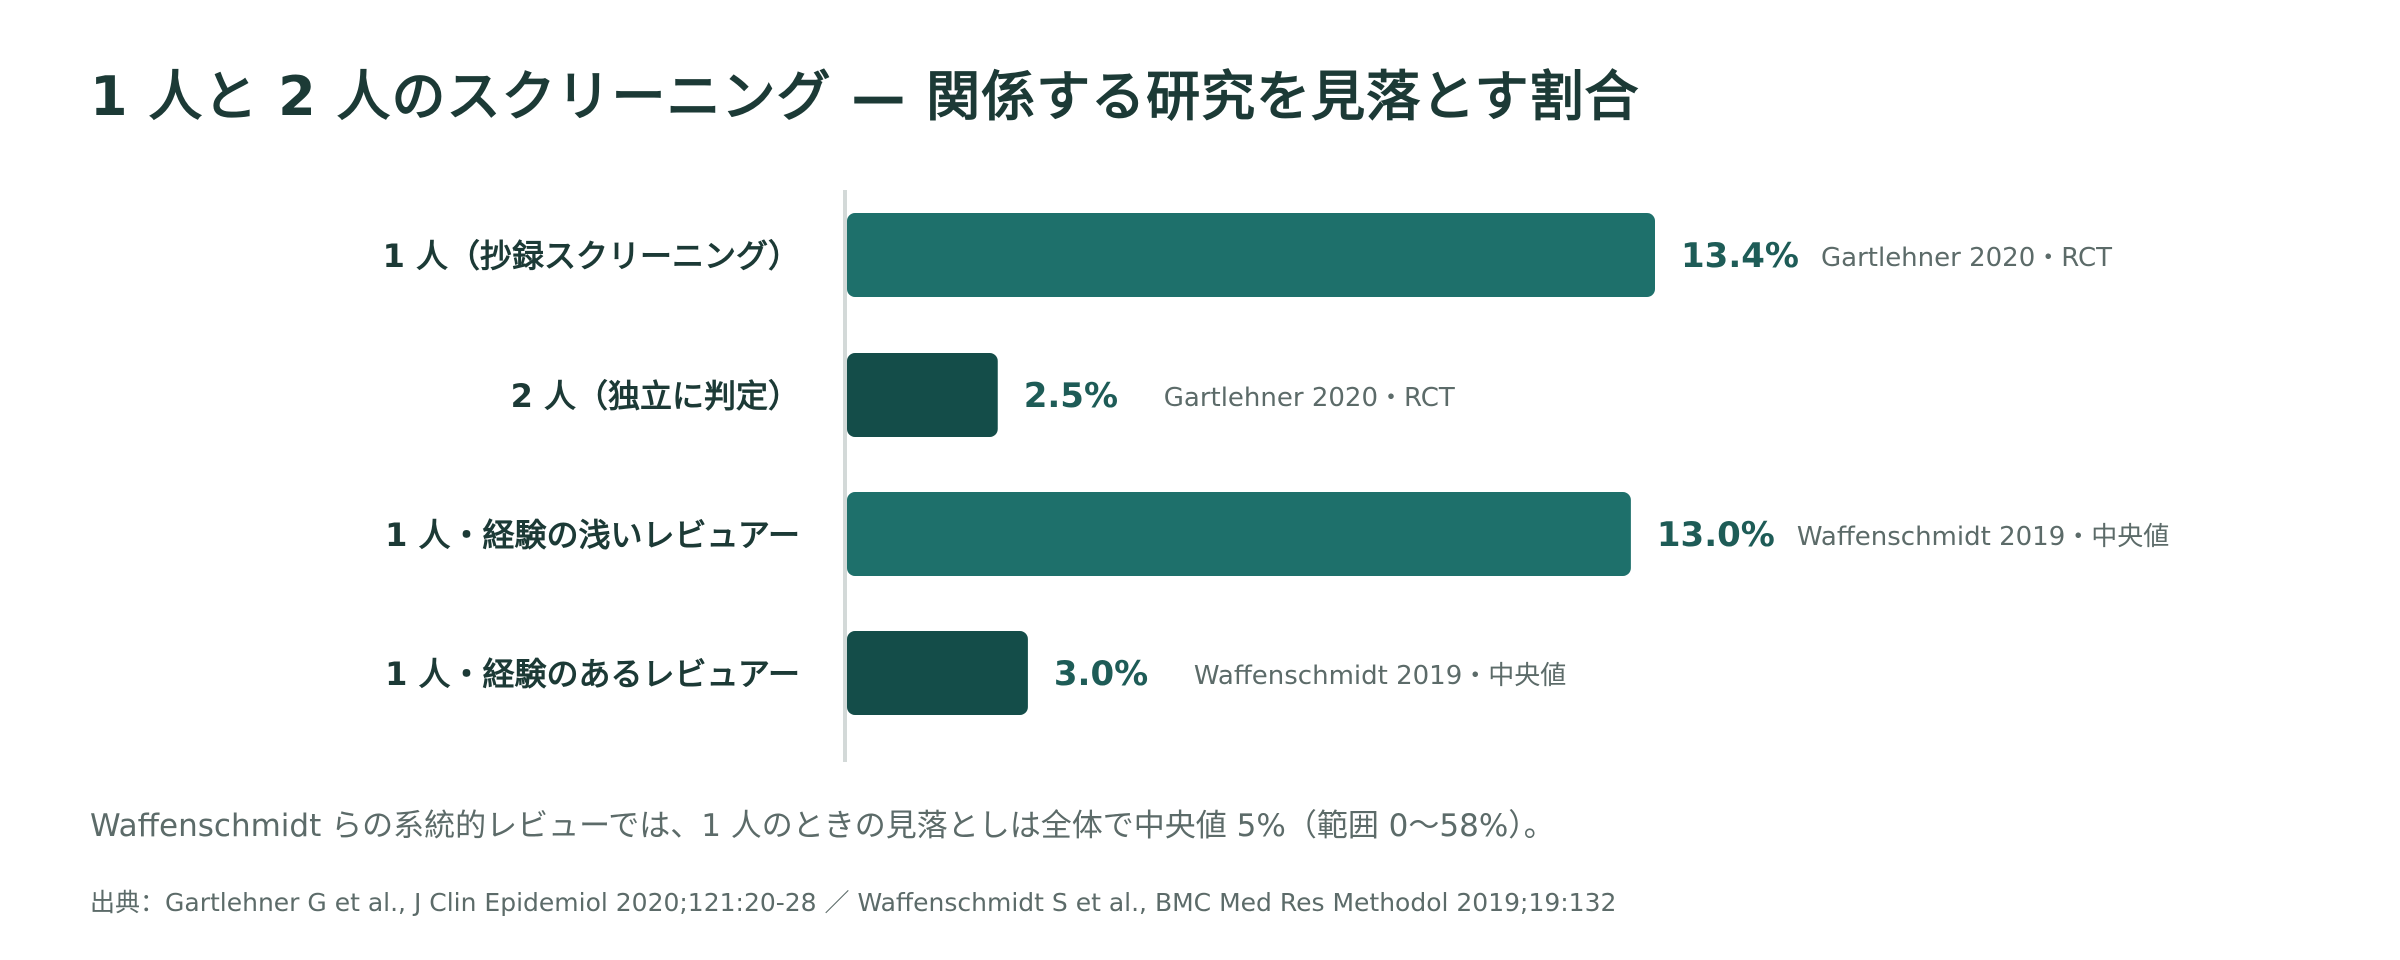  Describe the element at coordinates (1740, 256) in the screenshot. I see `value-label: 13.4%` at that location.